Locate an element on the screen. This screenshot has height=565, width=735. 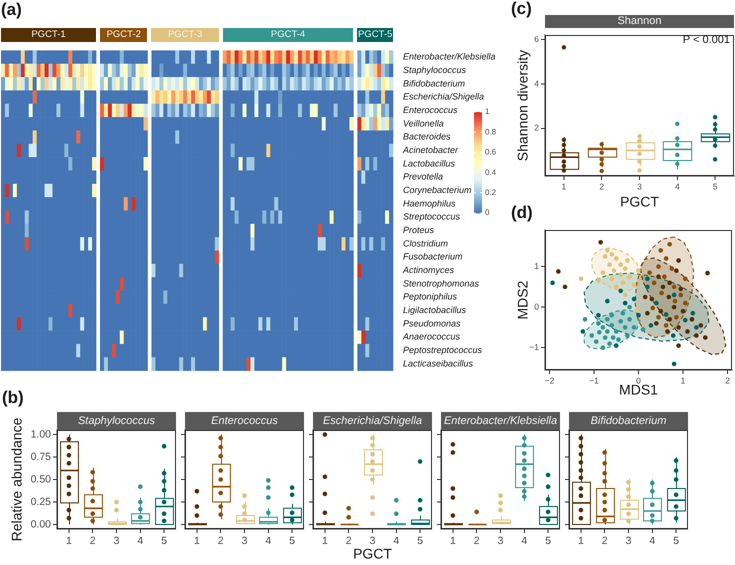
y-tick-label: 0 is located at coordinates (537, 306).